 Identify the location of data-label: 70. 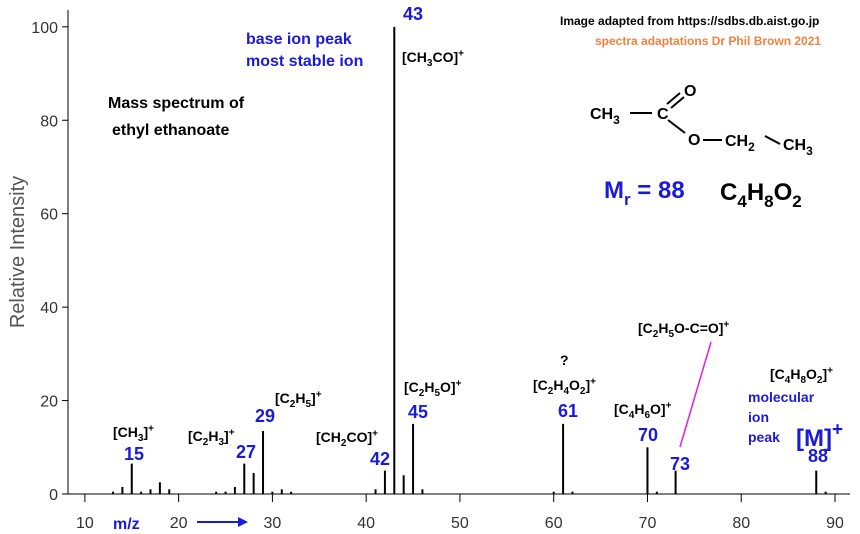
(648, 435).